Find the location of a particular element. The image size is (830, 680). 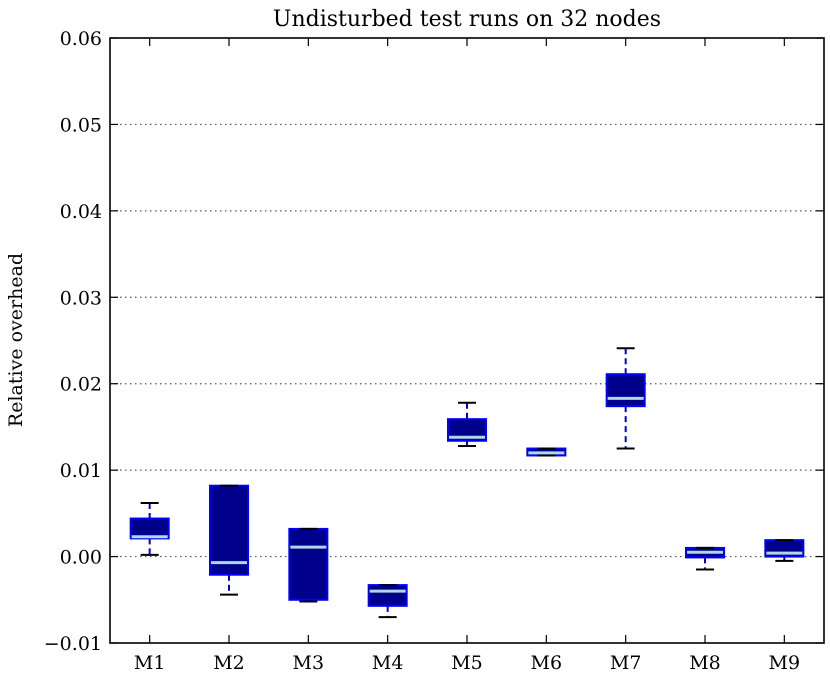

x-tick-label: M6 is located at coordinates (547, 663).